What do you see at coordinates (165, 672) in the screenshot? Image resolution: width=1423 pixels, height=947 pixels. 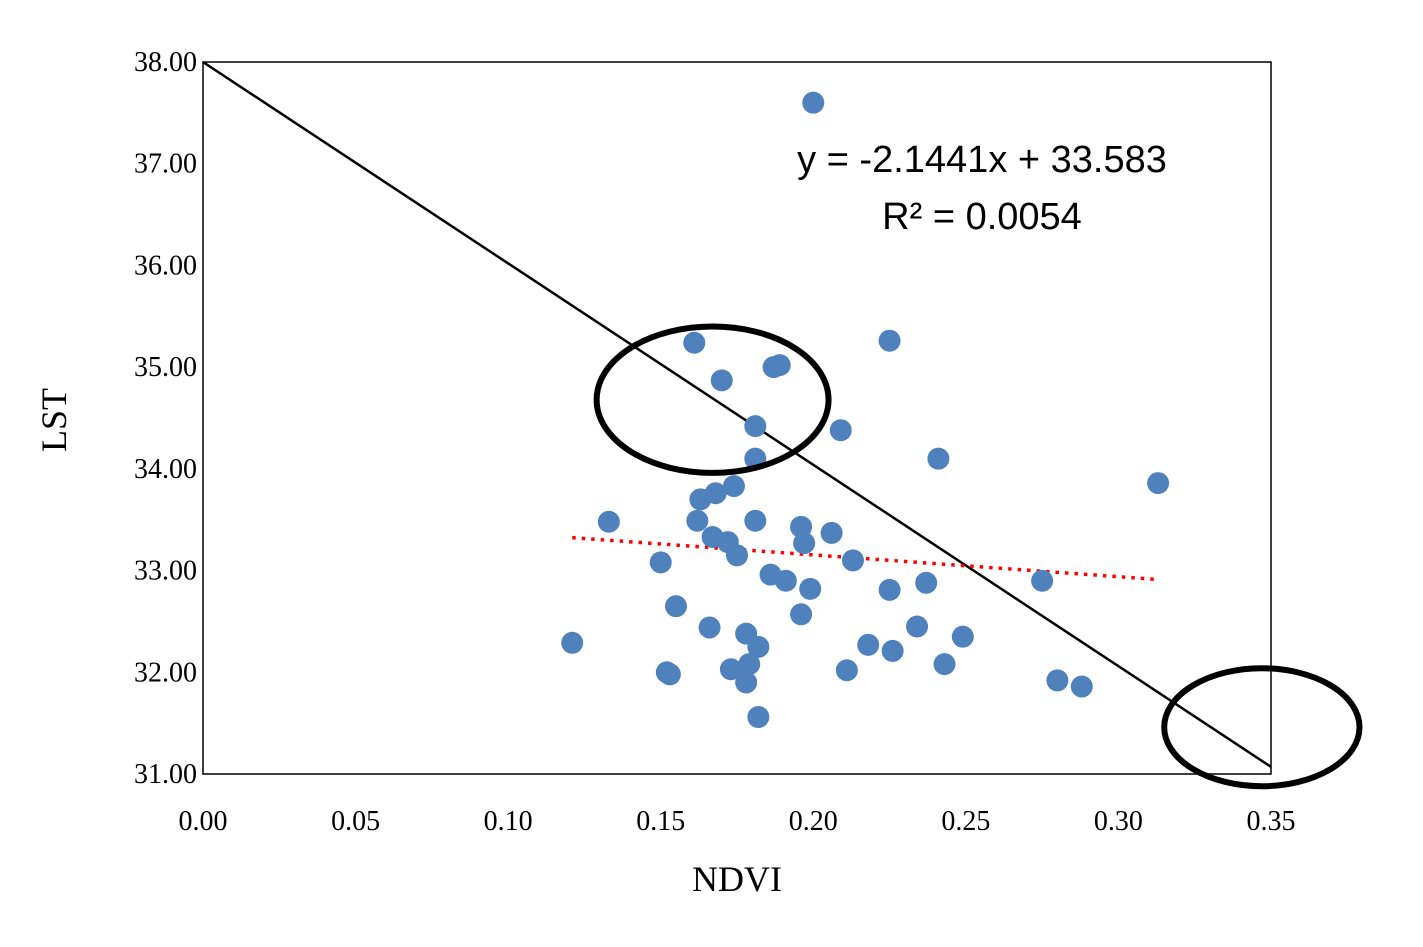 I see `y-tick-label: 32.00` at bounding box center [165, 672].